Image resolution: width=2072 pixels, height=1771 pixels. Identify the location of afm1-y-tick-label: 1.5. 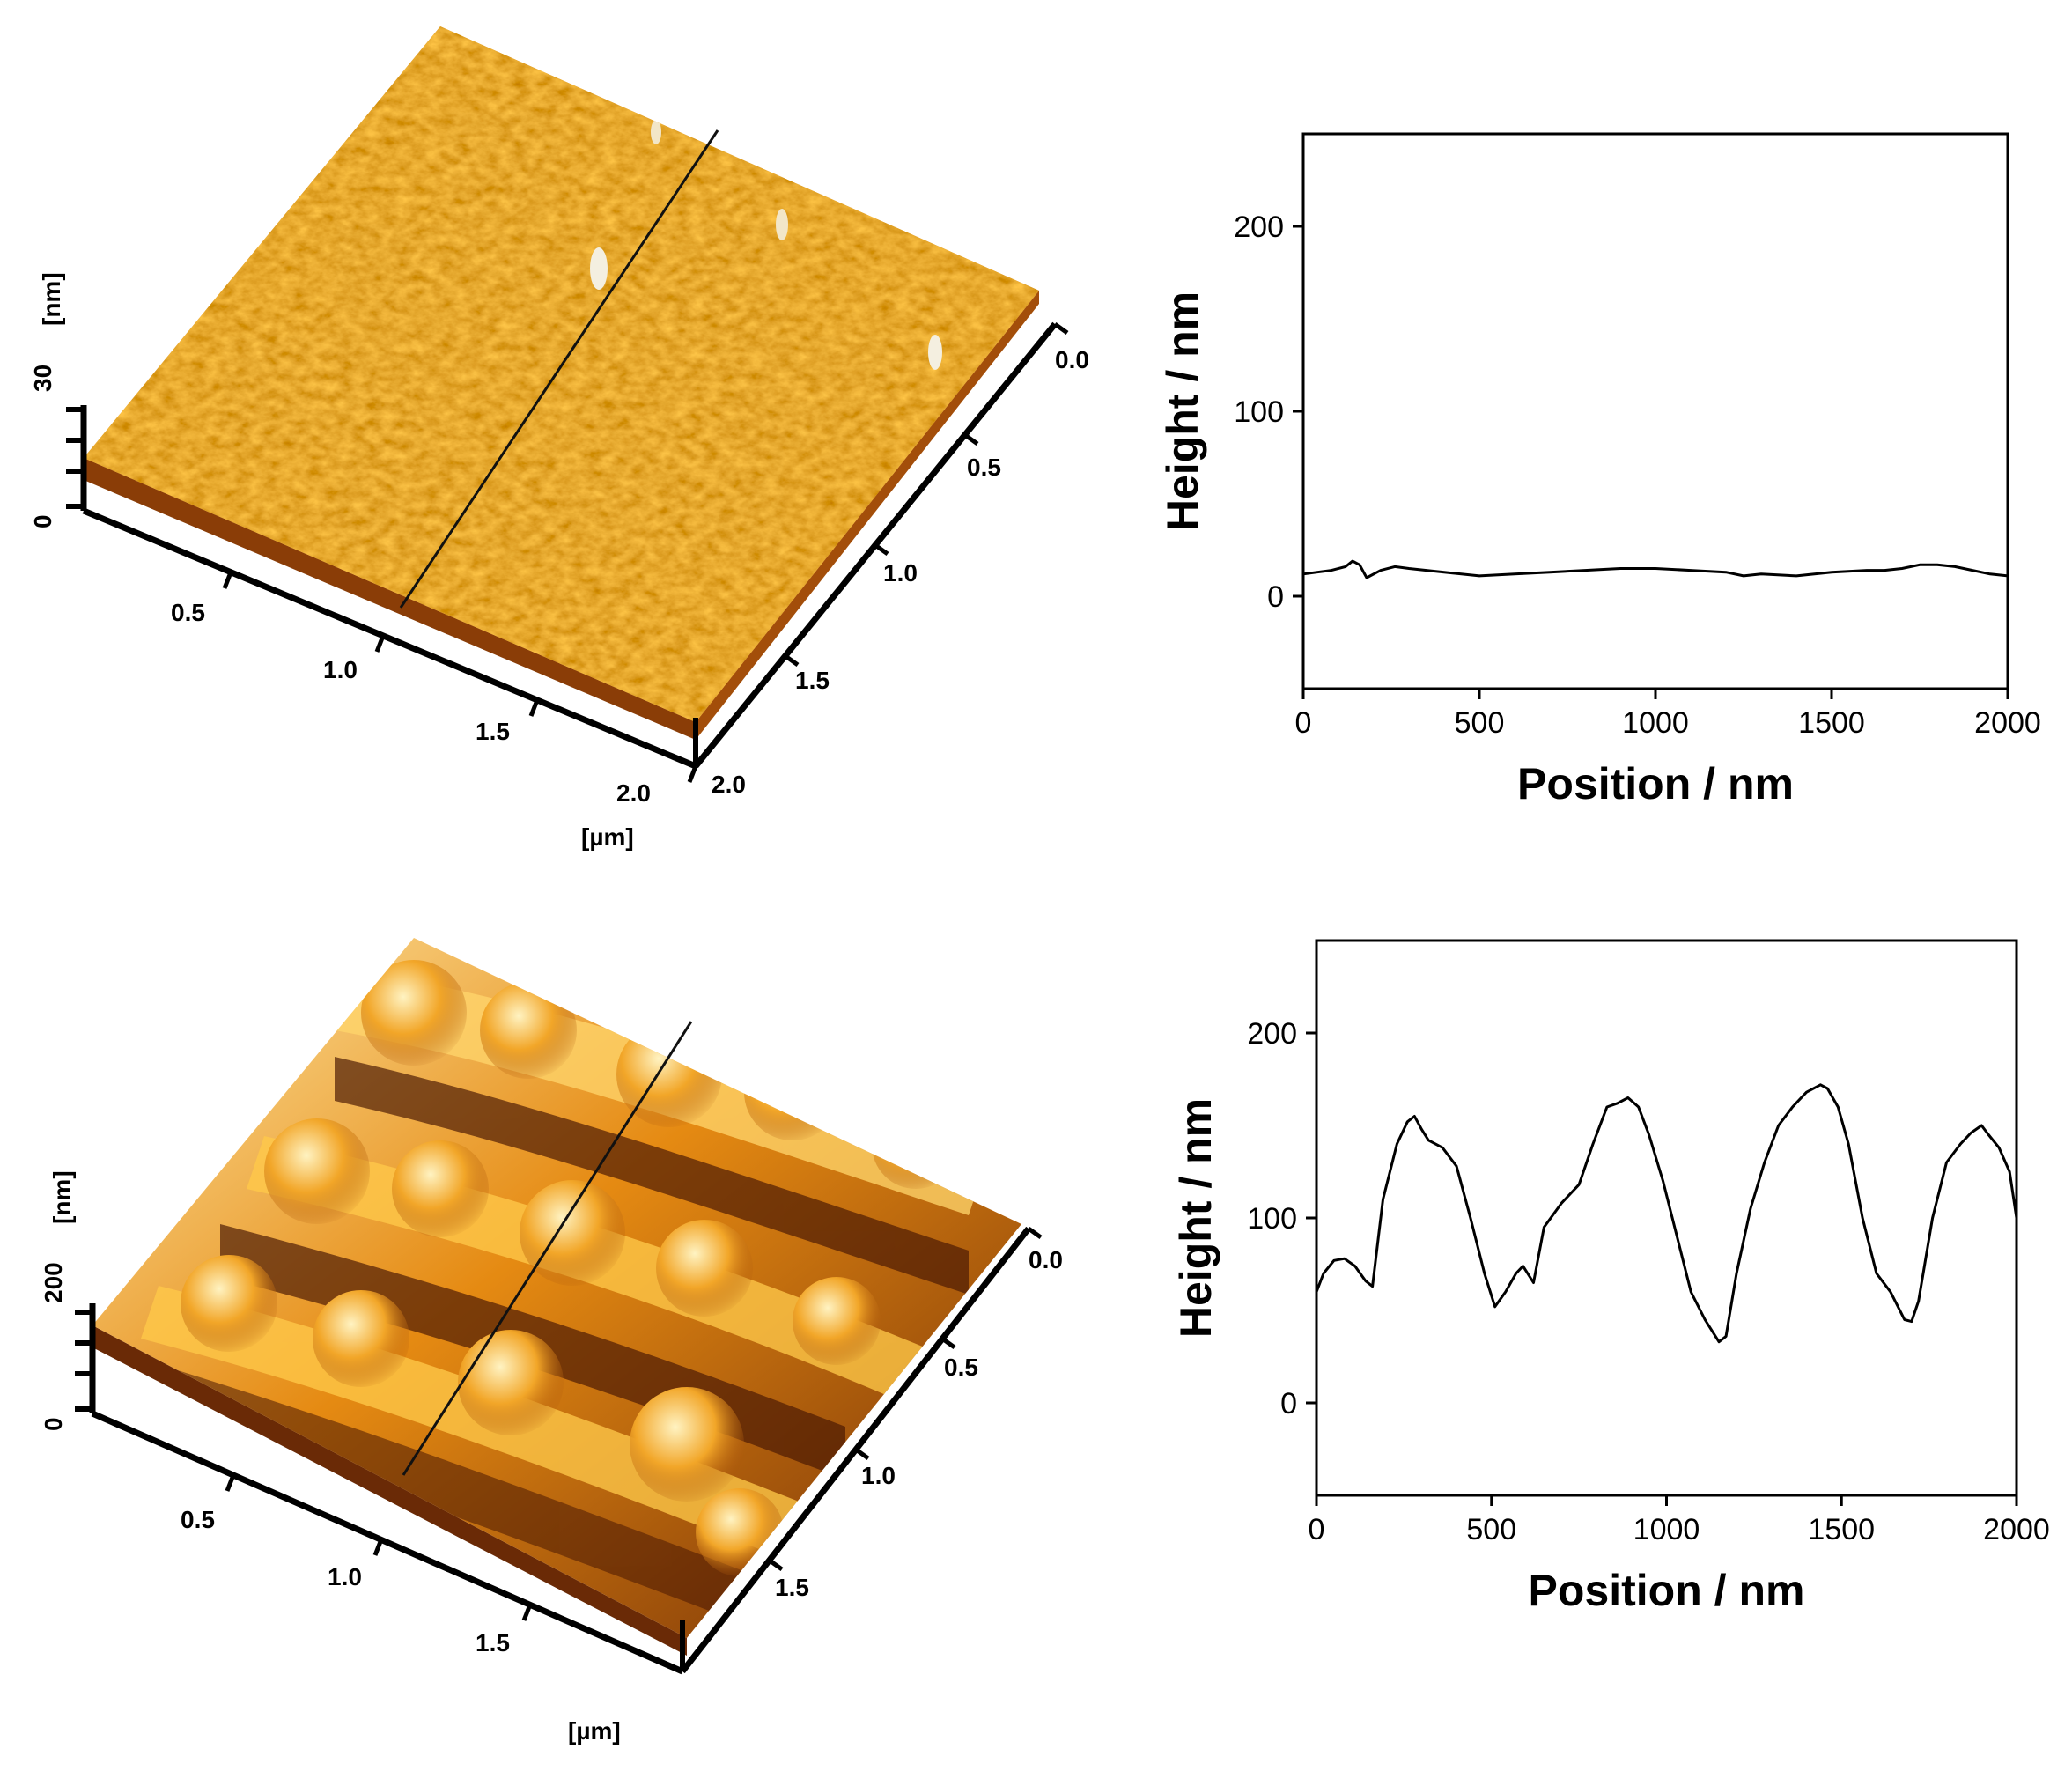
(812, 680).